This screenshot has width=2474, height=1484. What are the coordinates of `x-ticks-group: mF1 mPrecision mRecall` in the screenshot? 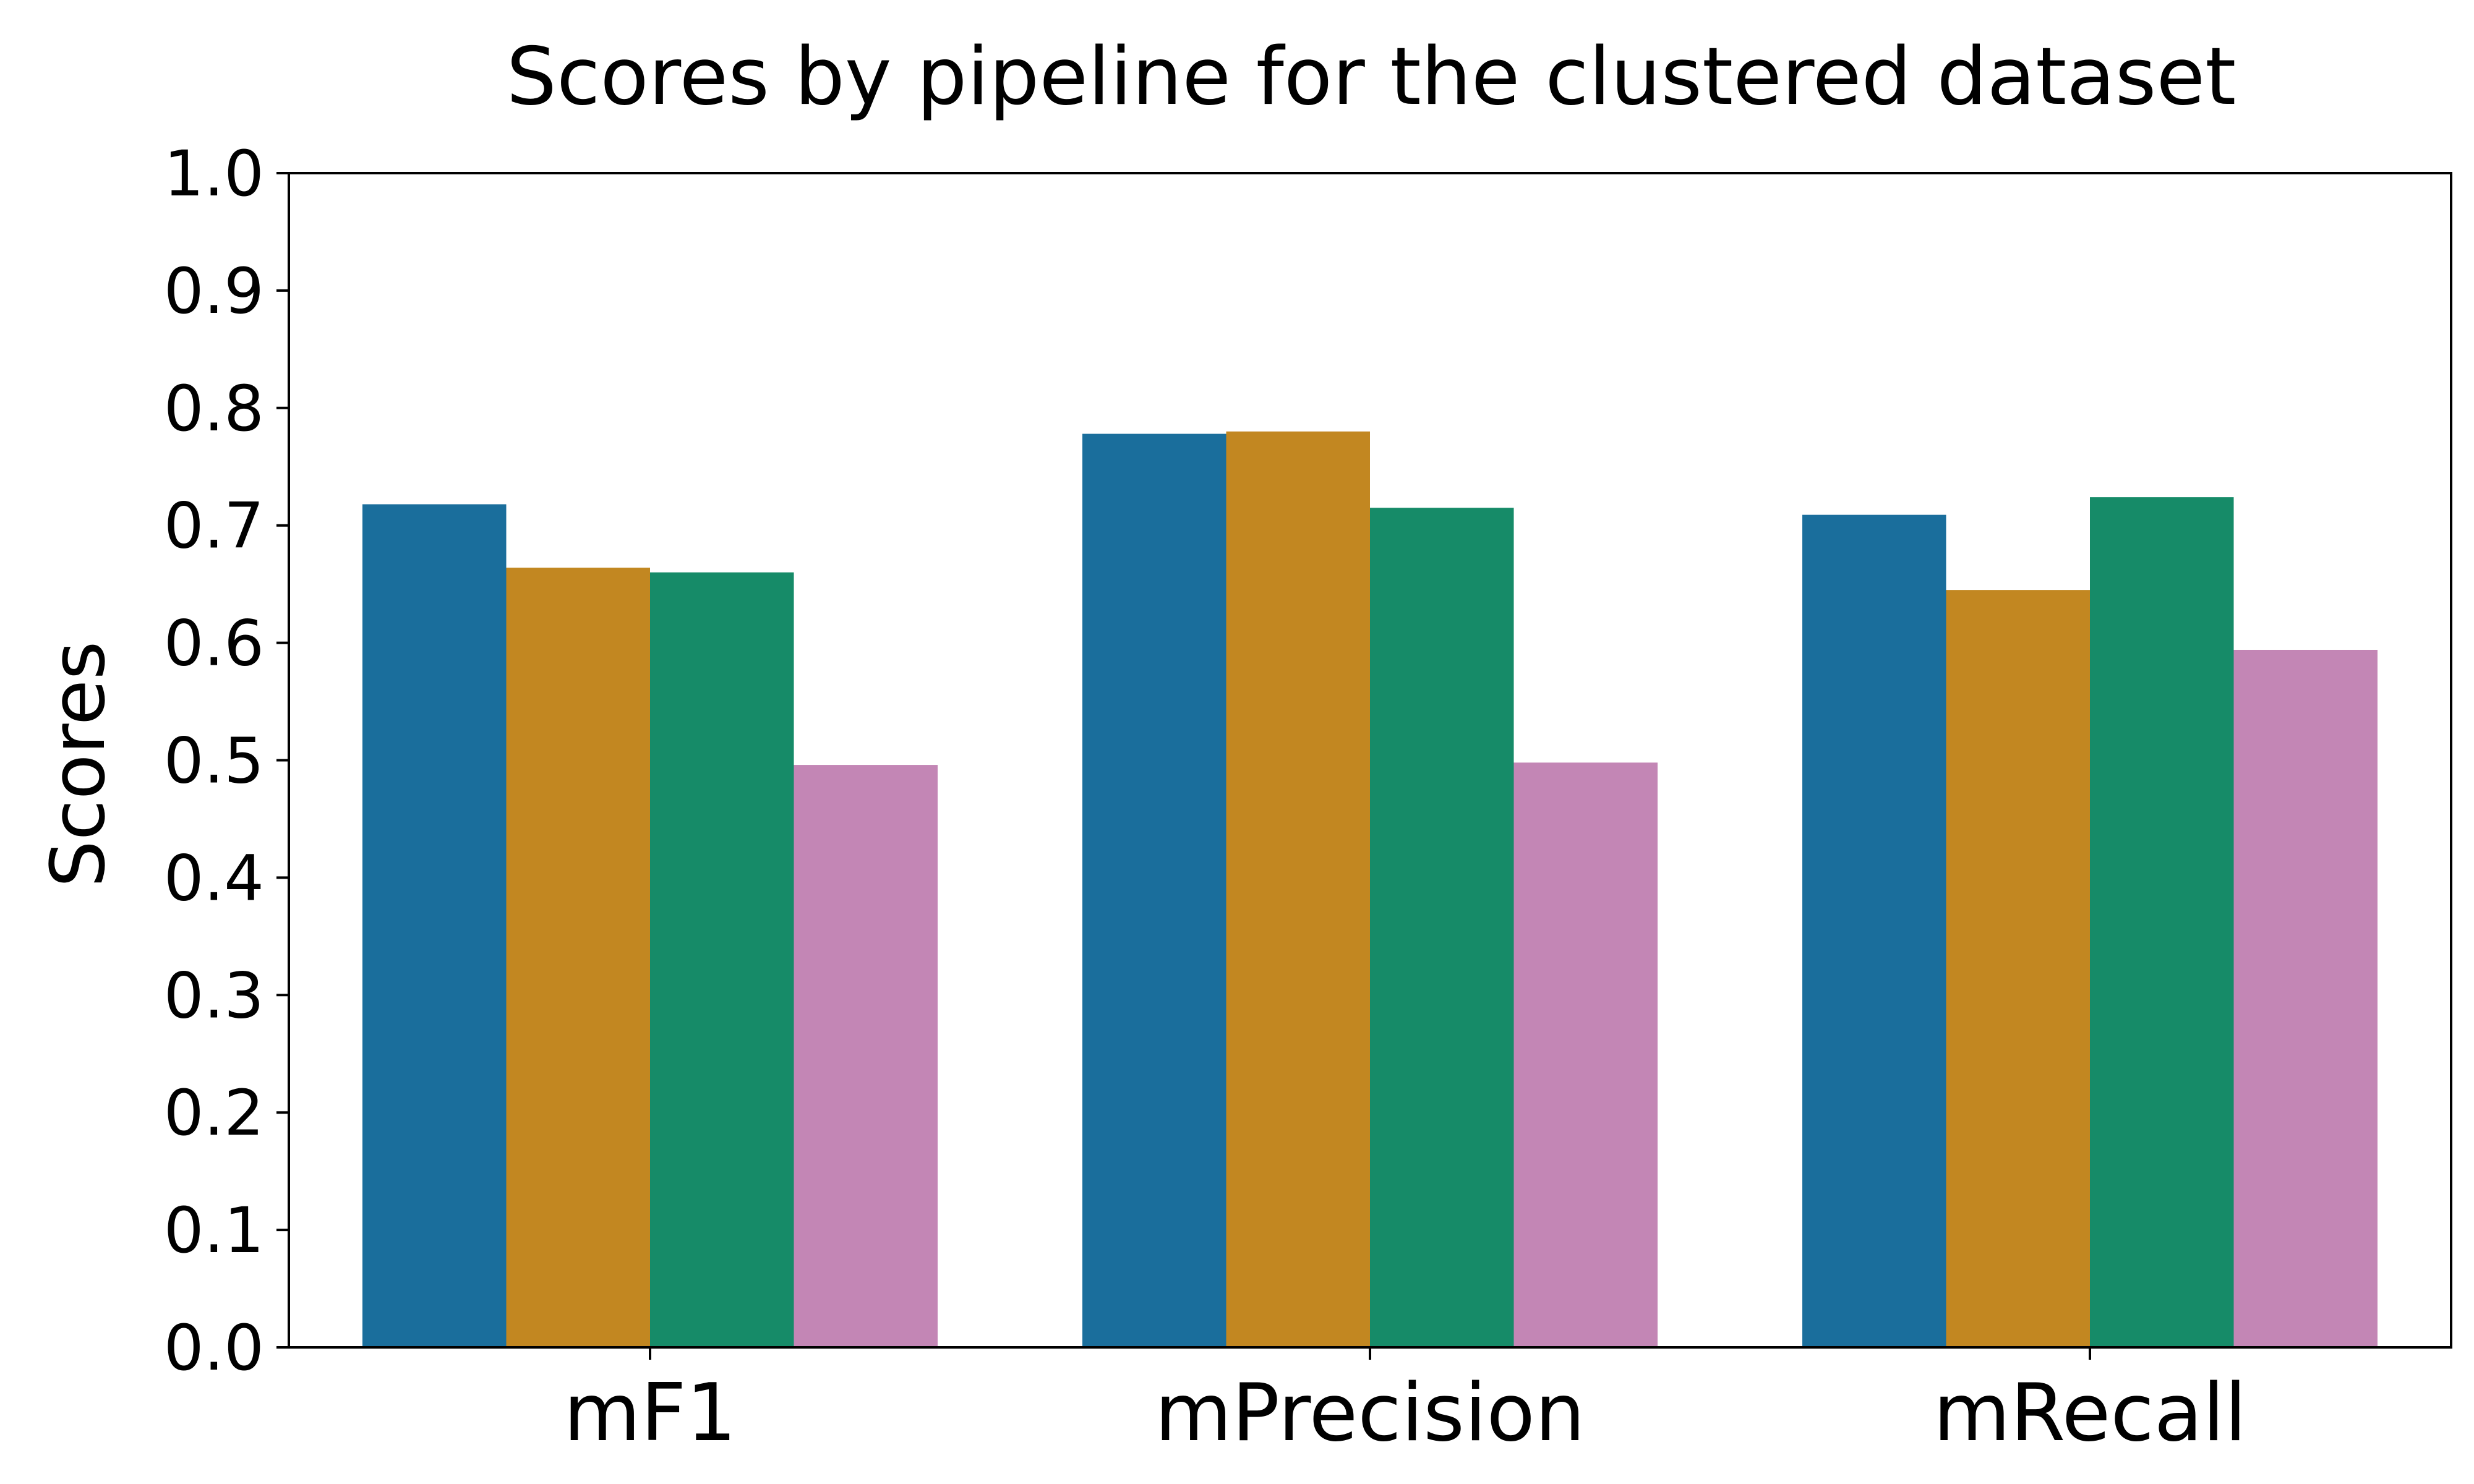 It's located at (1404, 1403).